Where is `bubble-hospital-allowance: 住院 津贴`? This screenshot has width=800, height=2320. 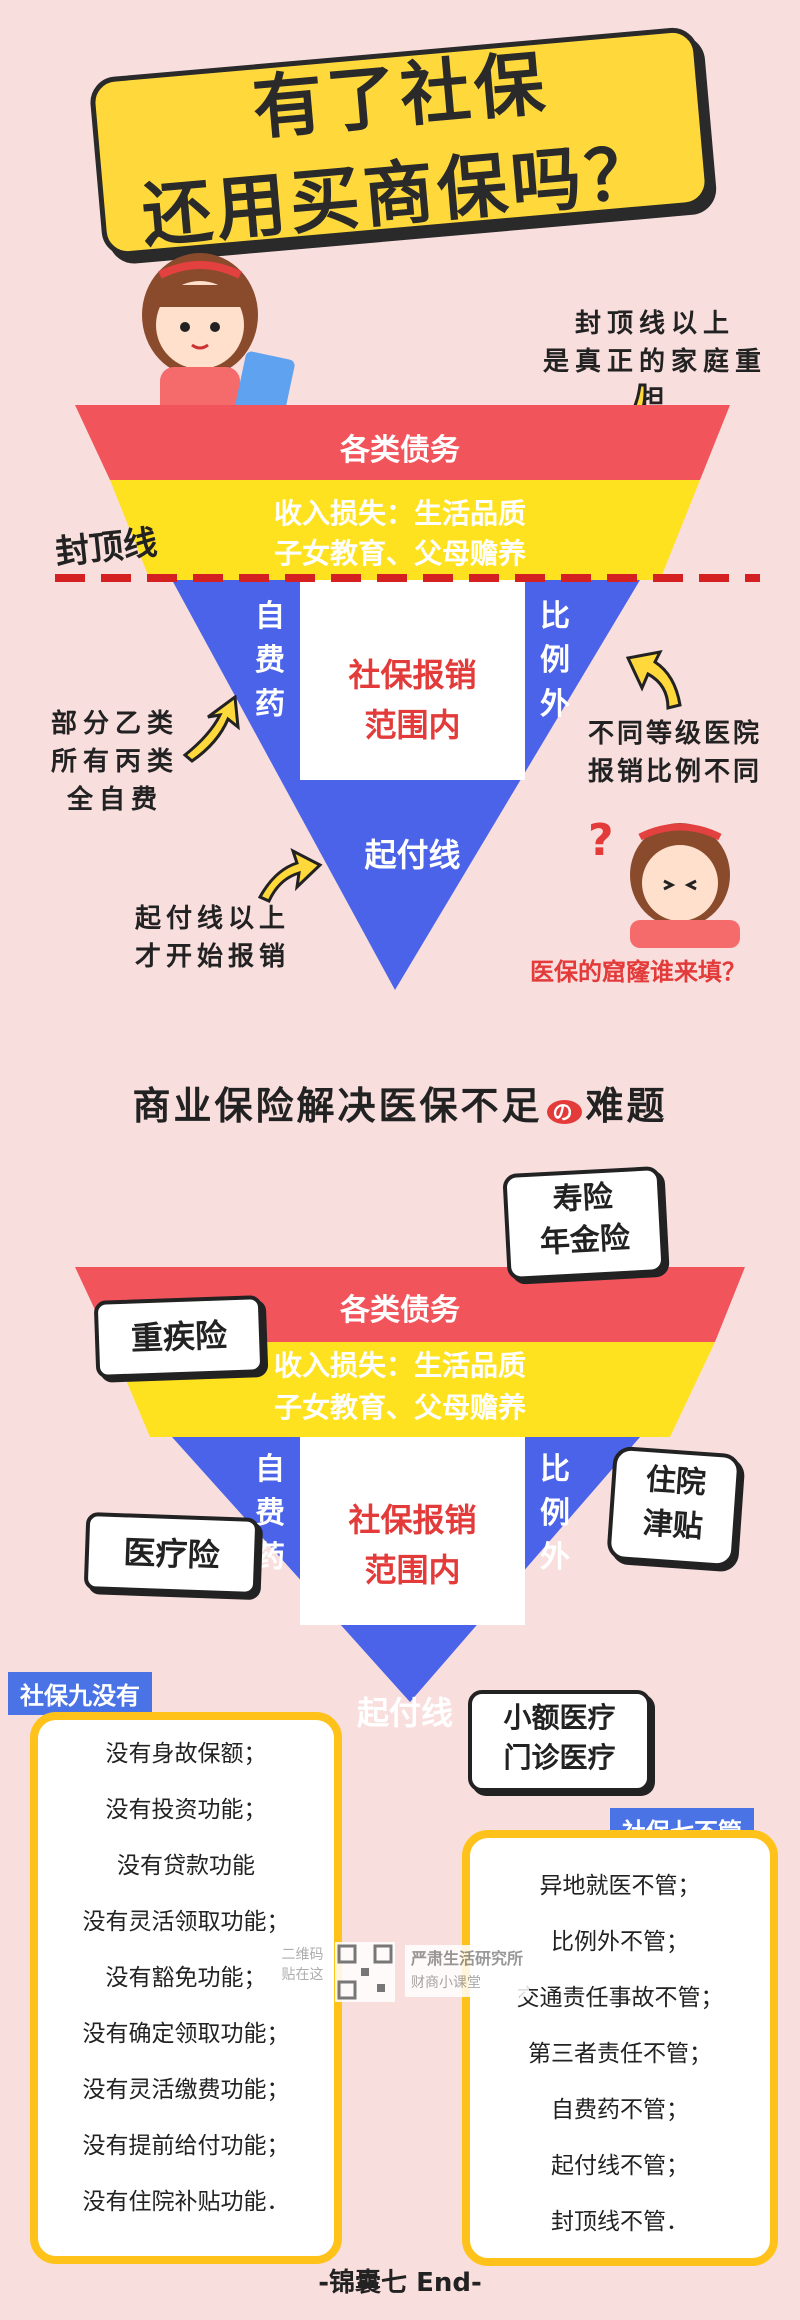 bubble-hospital-allowance: 住院 津贴 is located at coordinates (674, 1507).